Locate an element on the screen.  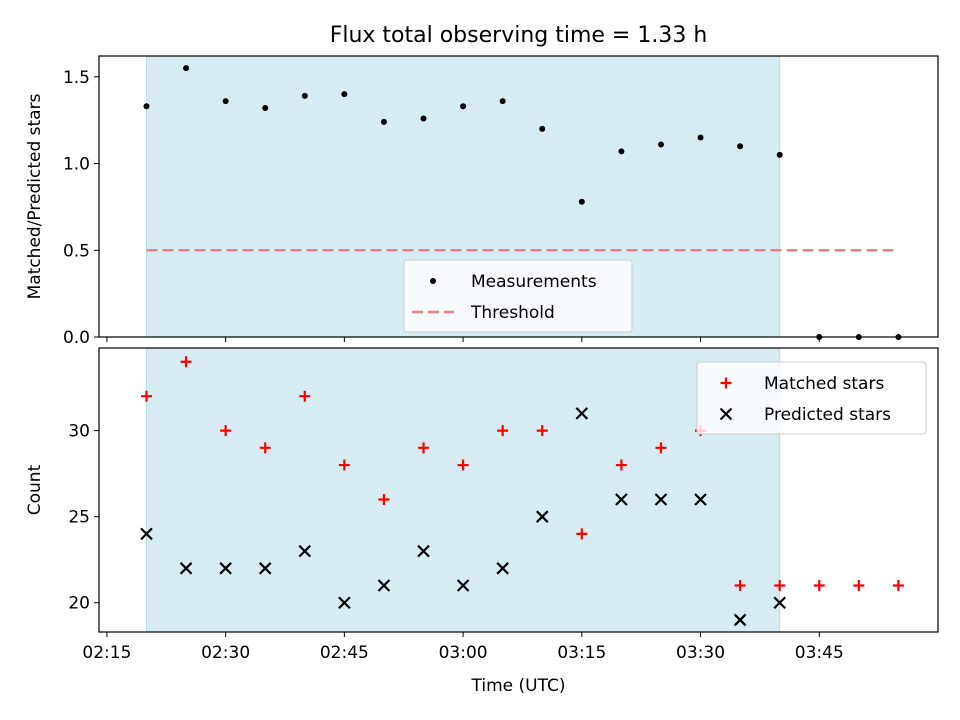
x-tick-label: 03:45 is located at coordinates (819, 653).